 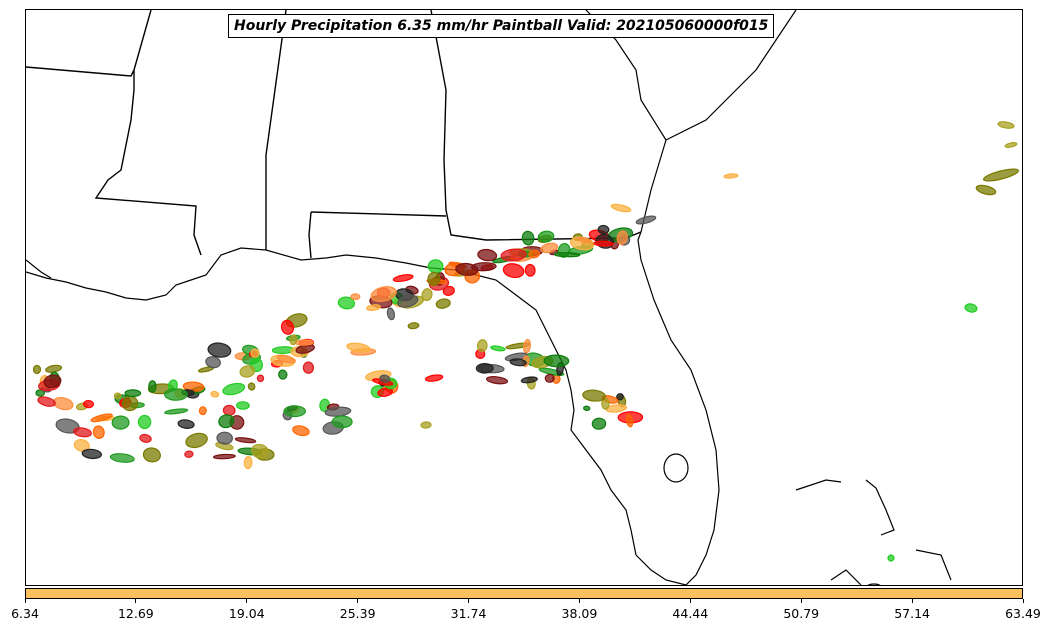 What do you see at coordinates (1023, 613) in the screenshot?
I see `colorbar-tick-label: 63.49` at bounding box center [1023, 613].